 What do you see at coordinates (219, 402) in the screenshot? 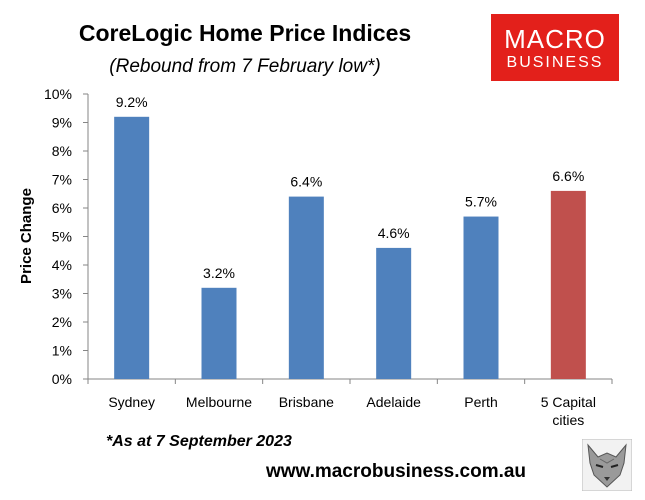
I see `x-tick-label: Melbourne` at bounding box center [219, 402].